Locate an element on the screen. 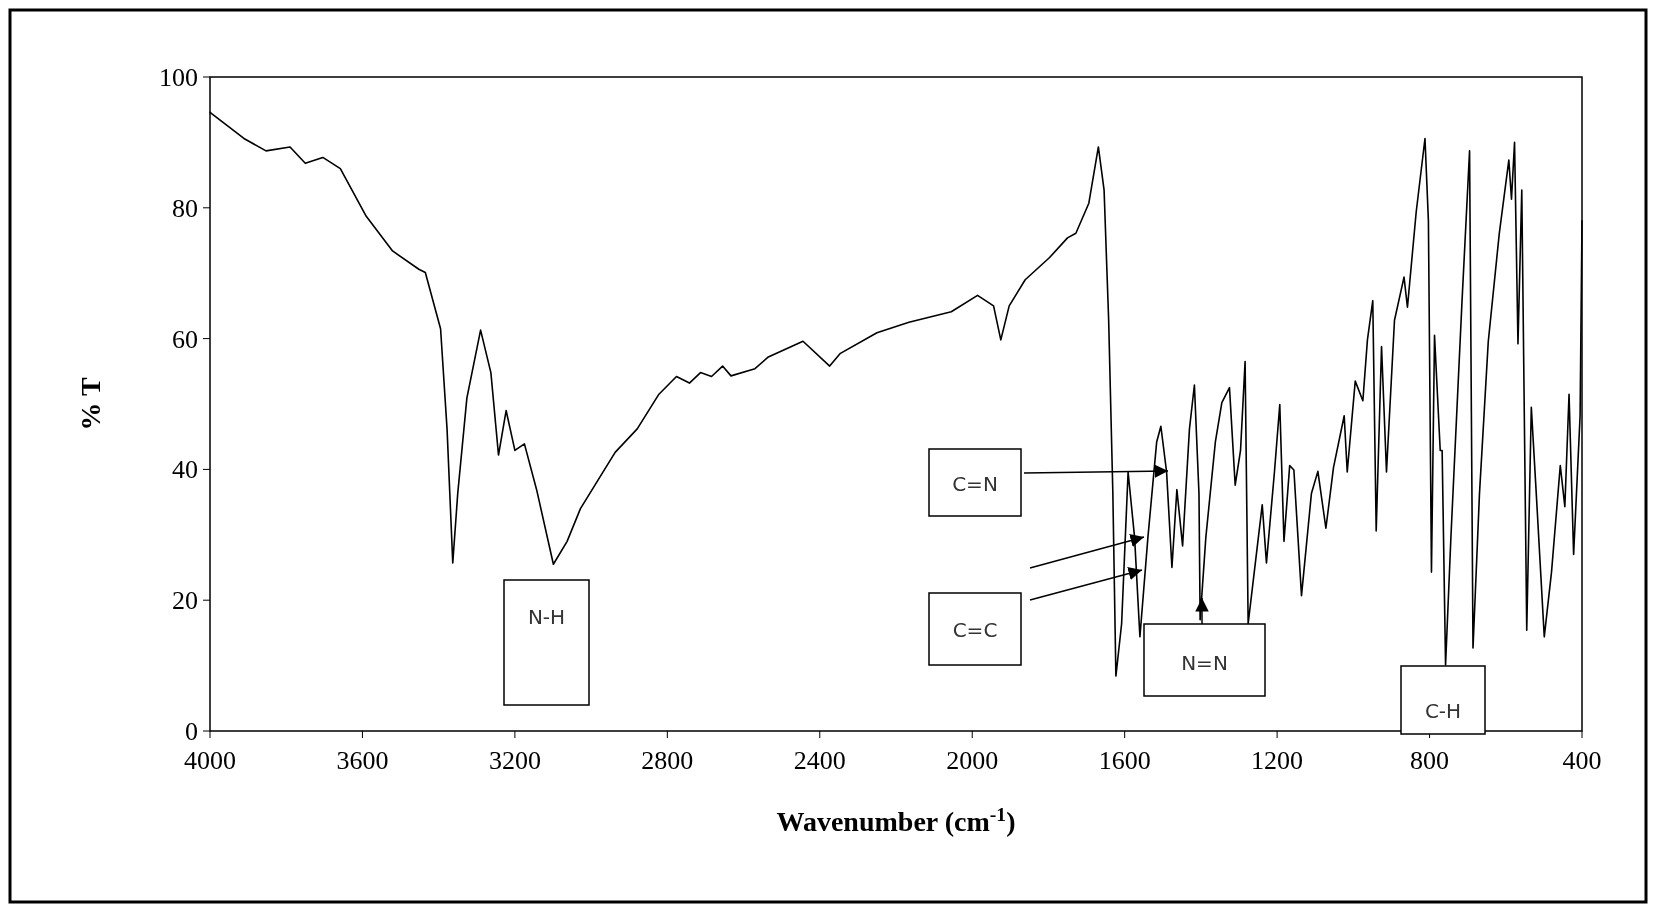 This screenshot has height=914, width=1657. x-tick-label: 3200 is located at coordinates (514, 760).